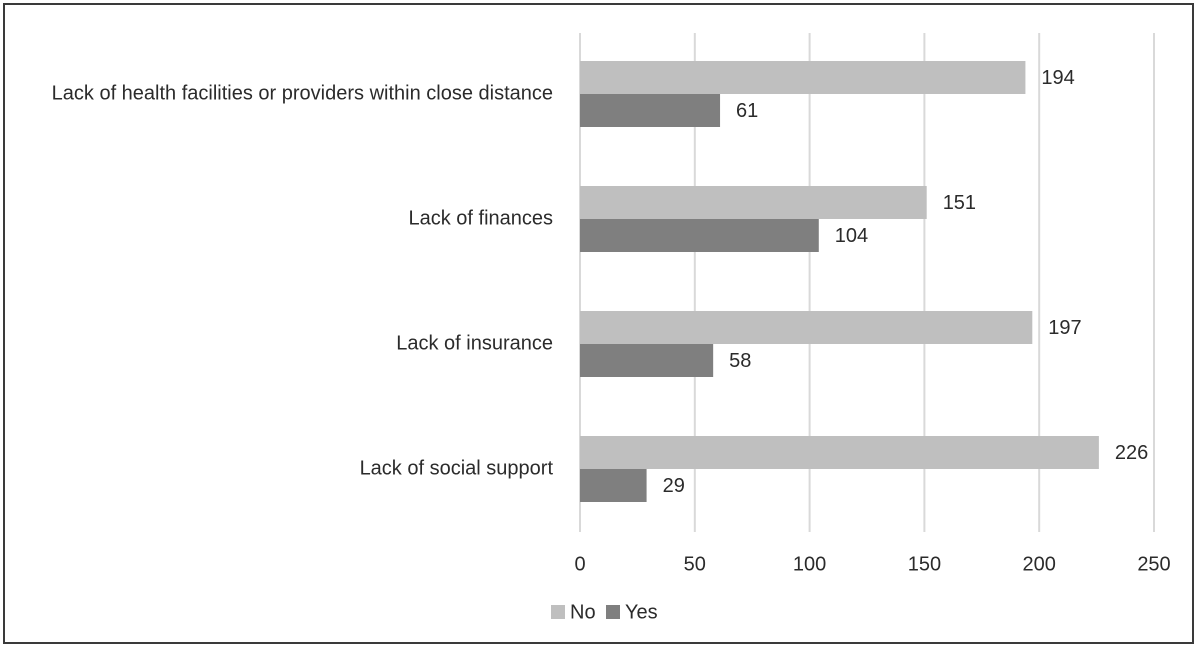 This screenshot has height=650, width=1200. Describe the element at coordinates (613, 612) in the screenshot. I see `legend-swatch-yes` at that location.